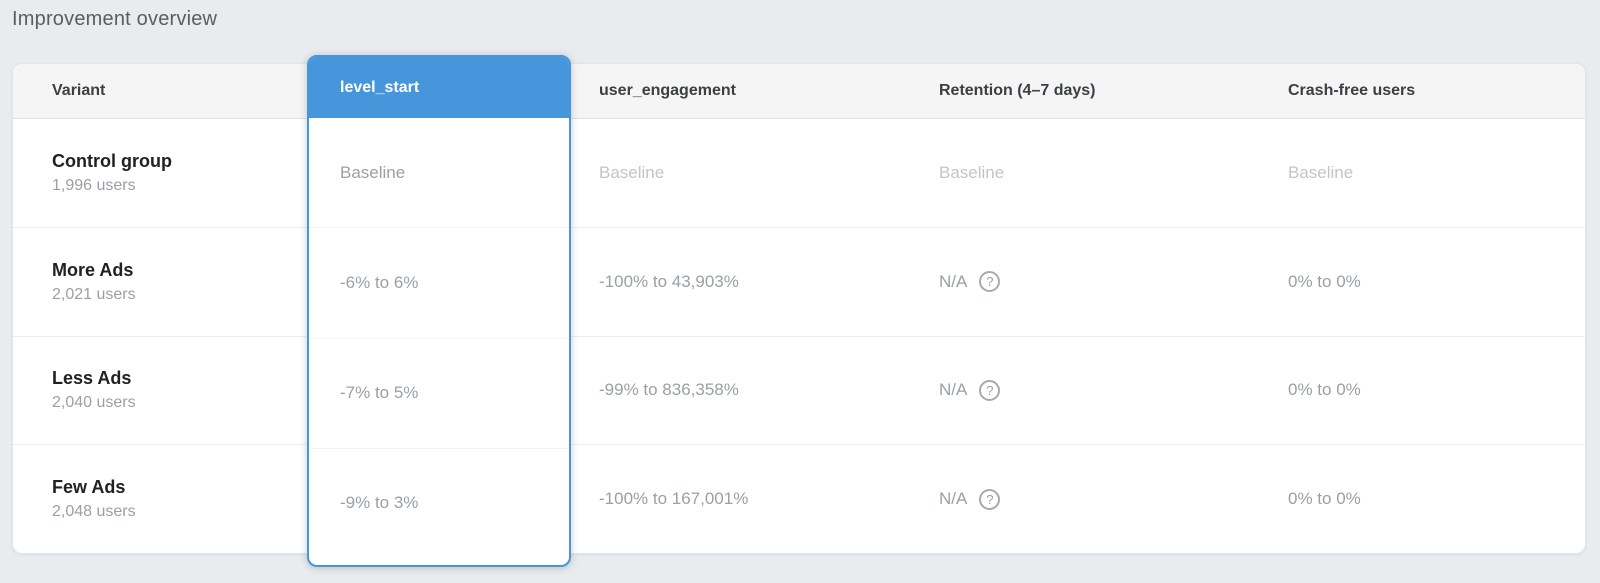 This screenshot has height=583, width=1600. I want to click on column-header-variant: Variant, so click(79, 90).